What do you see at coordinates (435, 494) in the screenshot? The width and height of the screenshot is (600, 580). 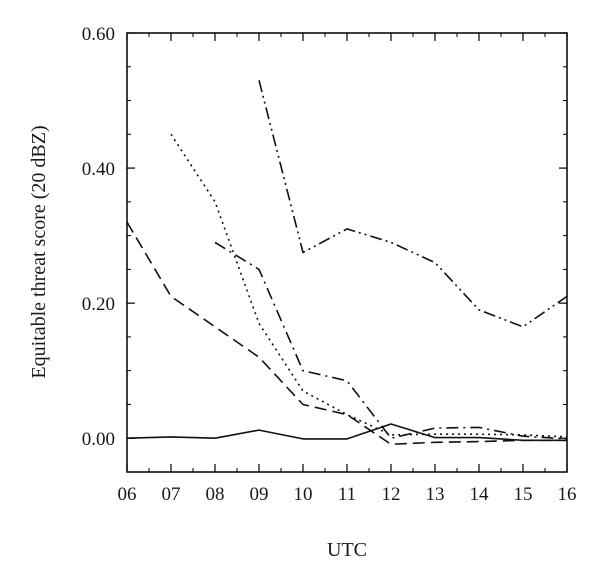 I see `x-tick-label-7: 13` at bounding box center [435, 494].